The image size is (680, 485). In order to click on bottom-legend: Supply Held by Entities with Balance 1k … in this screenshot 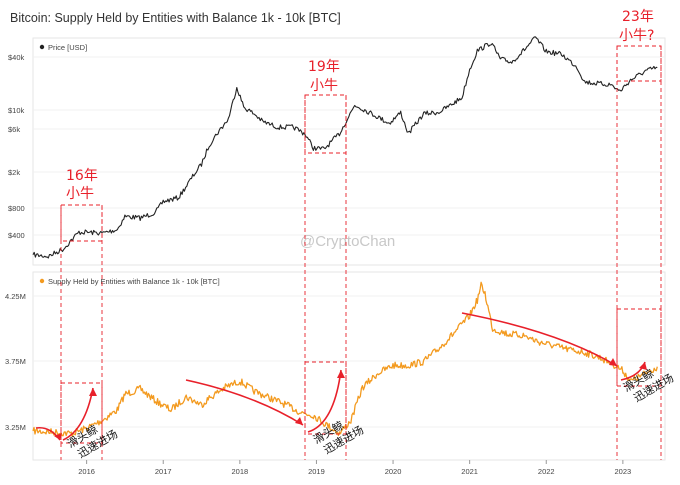, I will do `click(129, 281)`.